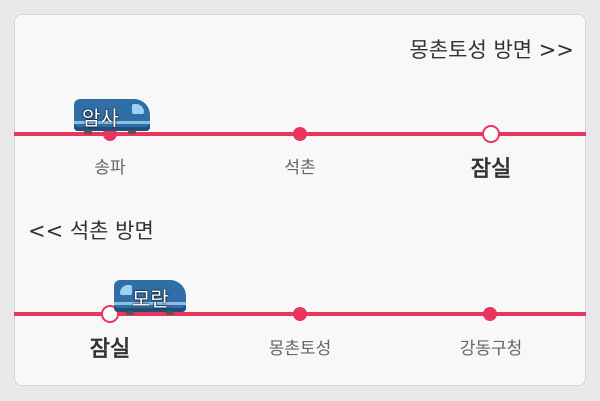 The image size is (600, 401). Describe the element at coordinates (491, 349) in the screenshot. I see `station-name: 강동구청` at that location.